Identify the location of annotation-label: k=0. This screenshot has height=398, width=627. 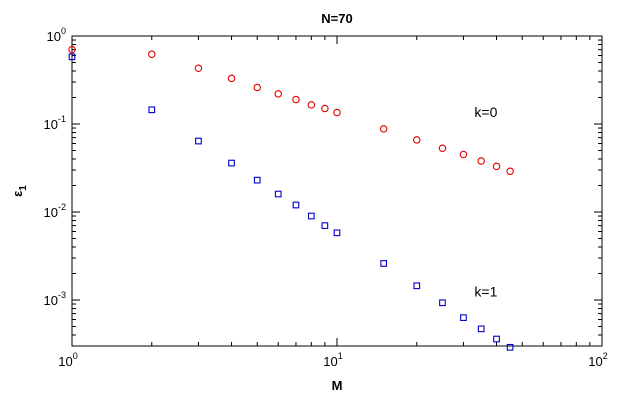
(485, 112).